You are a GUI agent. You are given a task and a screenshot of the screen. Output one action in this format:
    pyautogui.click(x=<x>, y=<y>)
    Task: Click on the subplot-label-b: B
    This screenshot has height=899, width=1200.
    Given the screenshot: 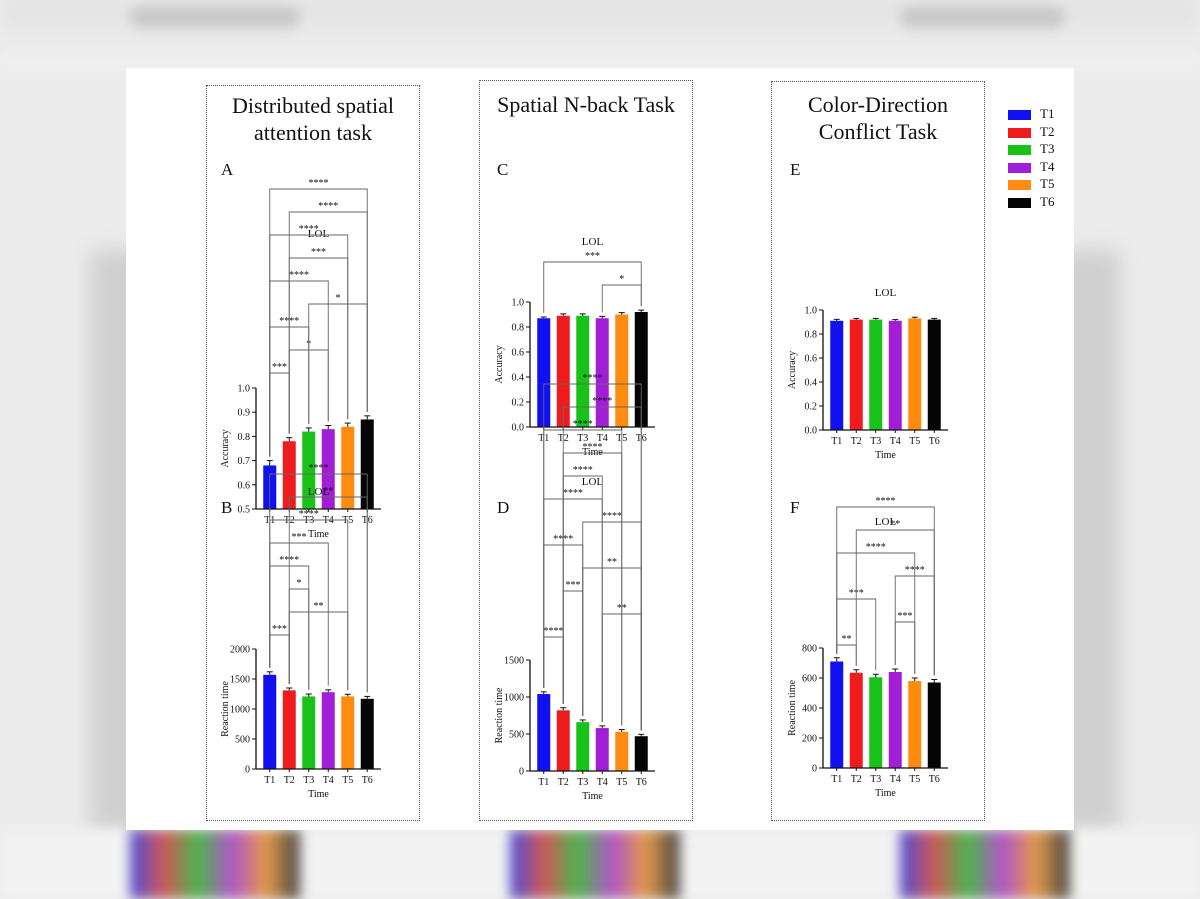 What is the action you would take?
    pyautogui.click(x=227, y=507)
    